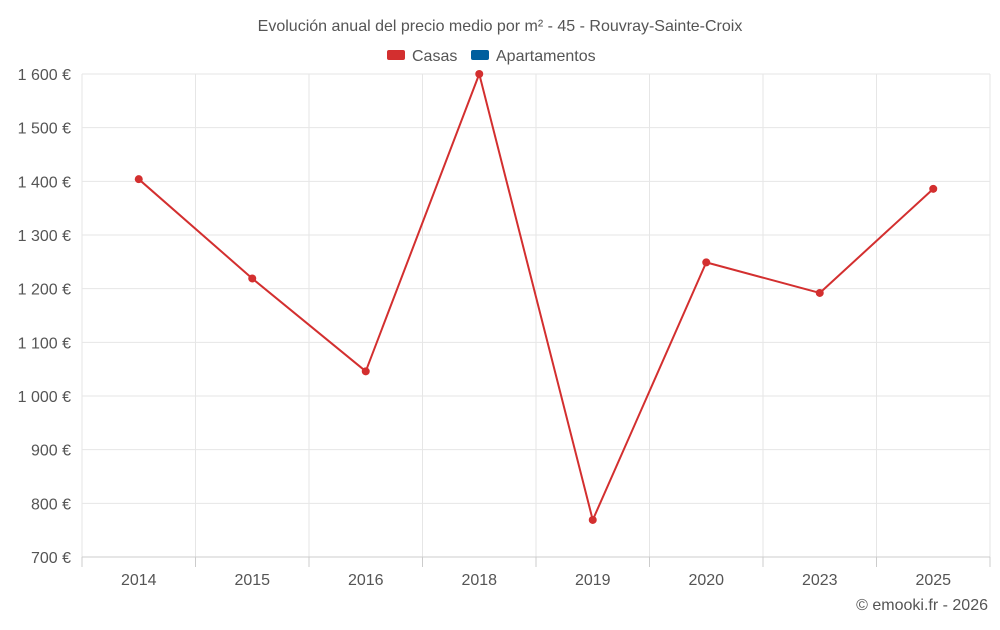  Describe the element at coordinates (479, 580) in the screenshot. I see `x-tick-label: 2018` at that location.